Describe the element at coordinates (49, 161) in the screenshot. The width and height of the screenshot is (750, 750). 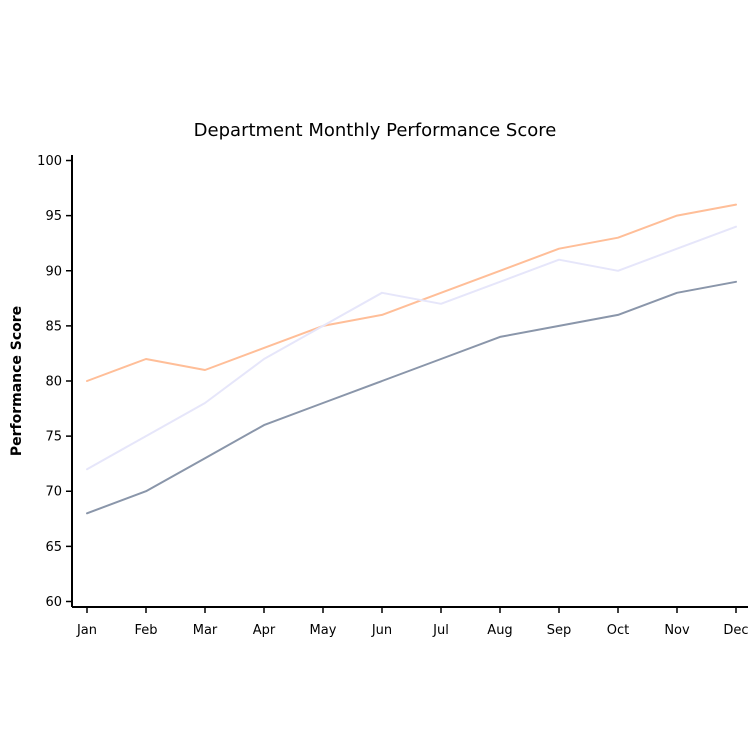
I see `y-tick-label: 100` at that location.